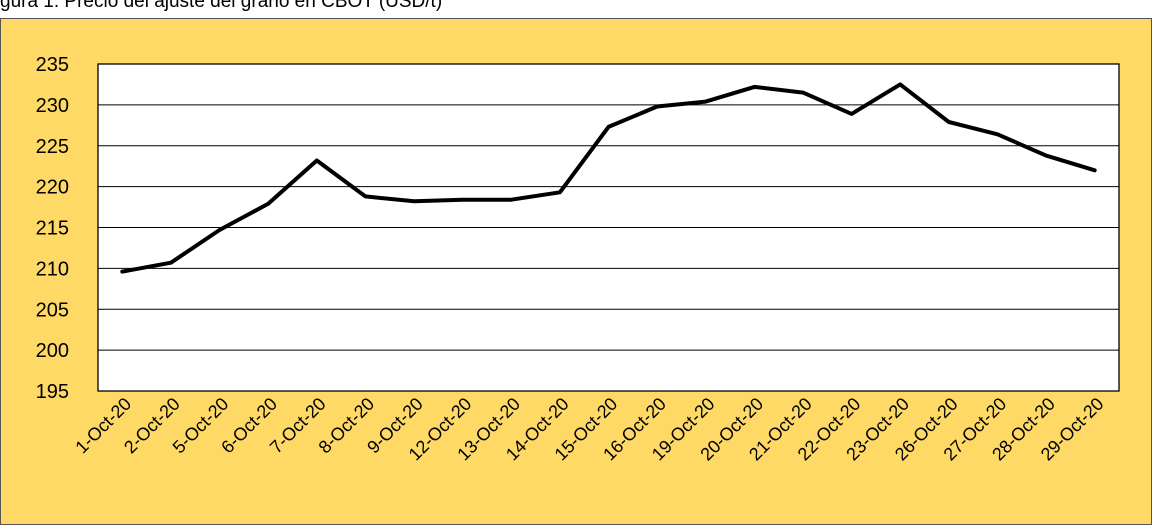  What do you see at coordinates (52, 106) in the screenshot?
I see `y-tick-label: 230` at bounding box center [52, 106].